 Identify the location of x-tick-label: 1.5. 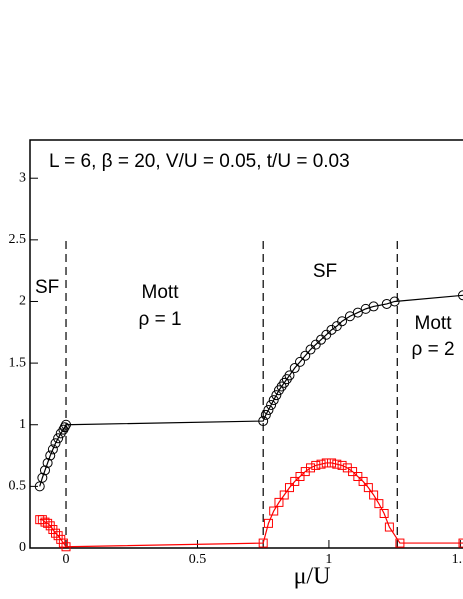
(457, 559).